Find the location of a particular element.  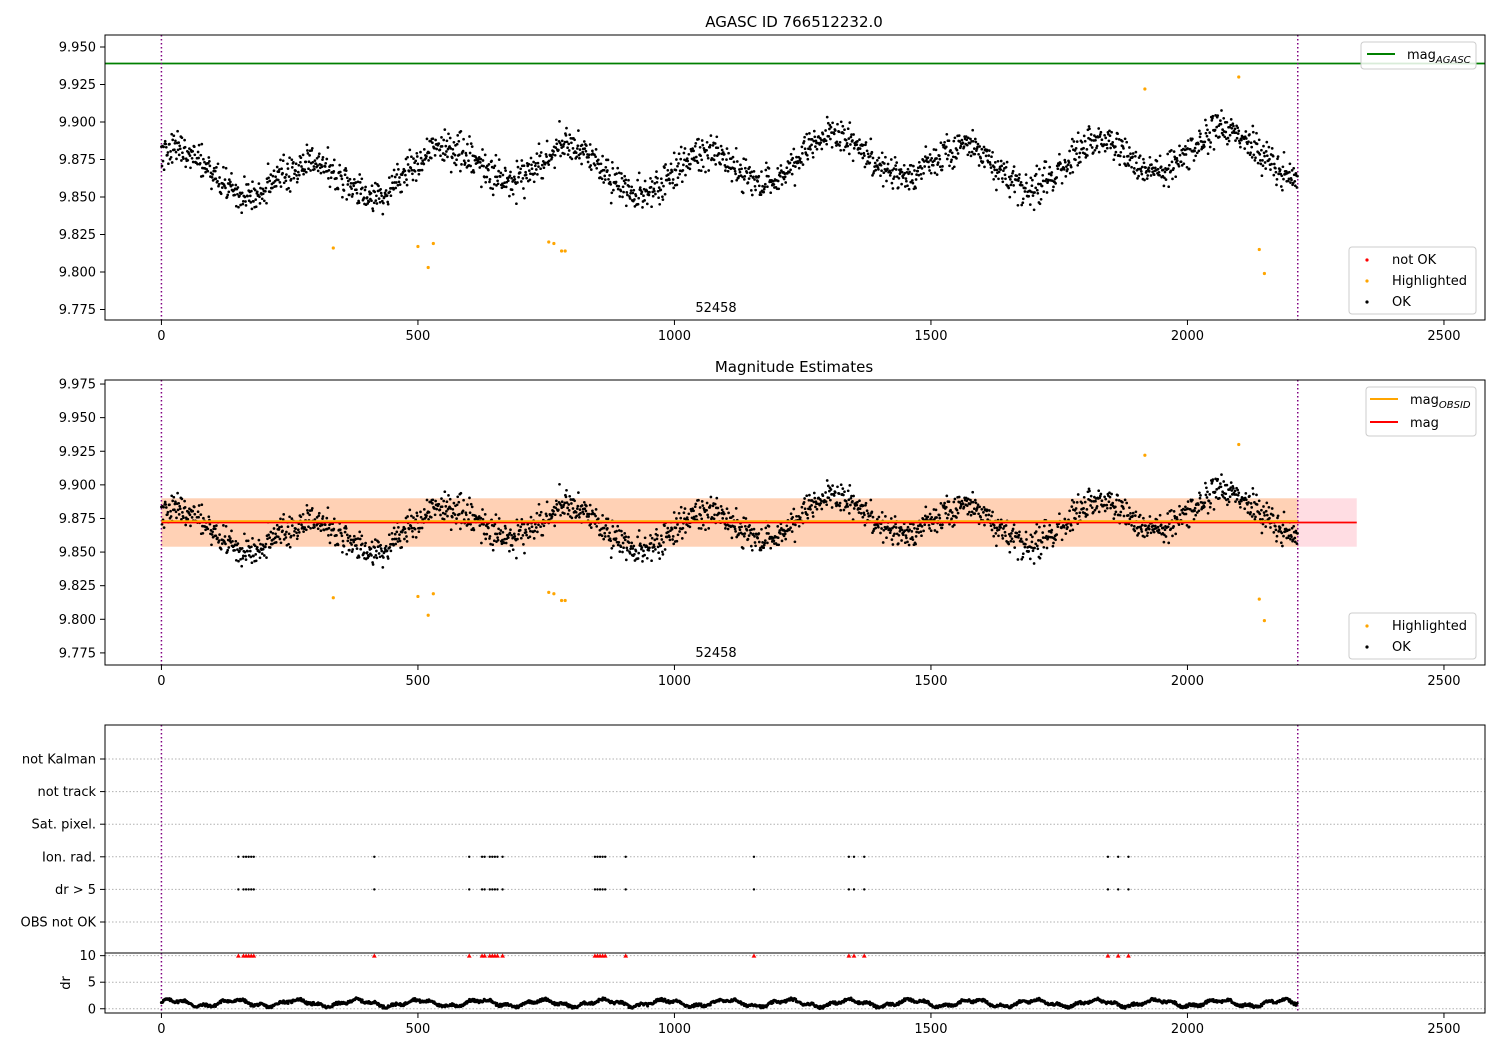

panel2-ytick-label: 9.950 is located at coordinates (77, 418).